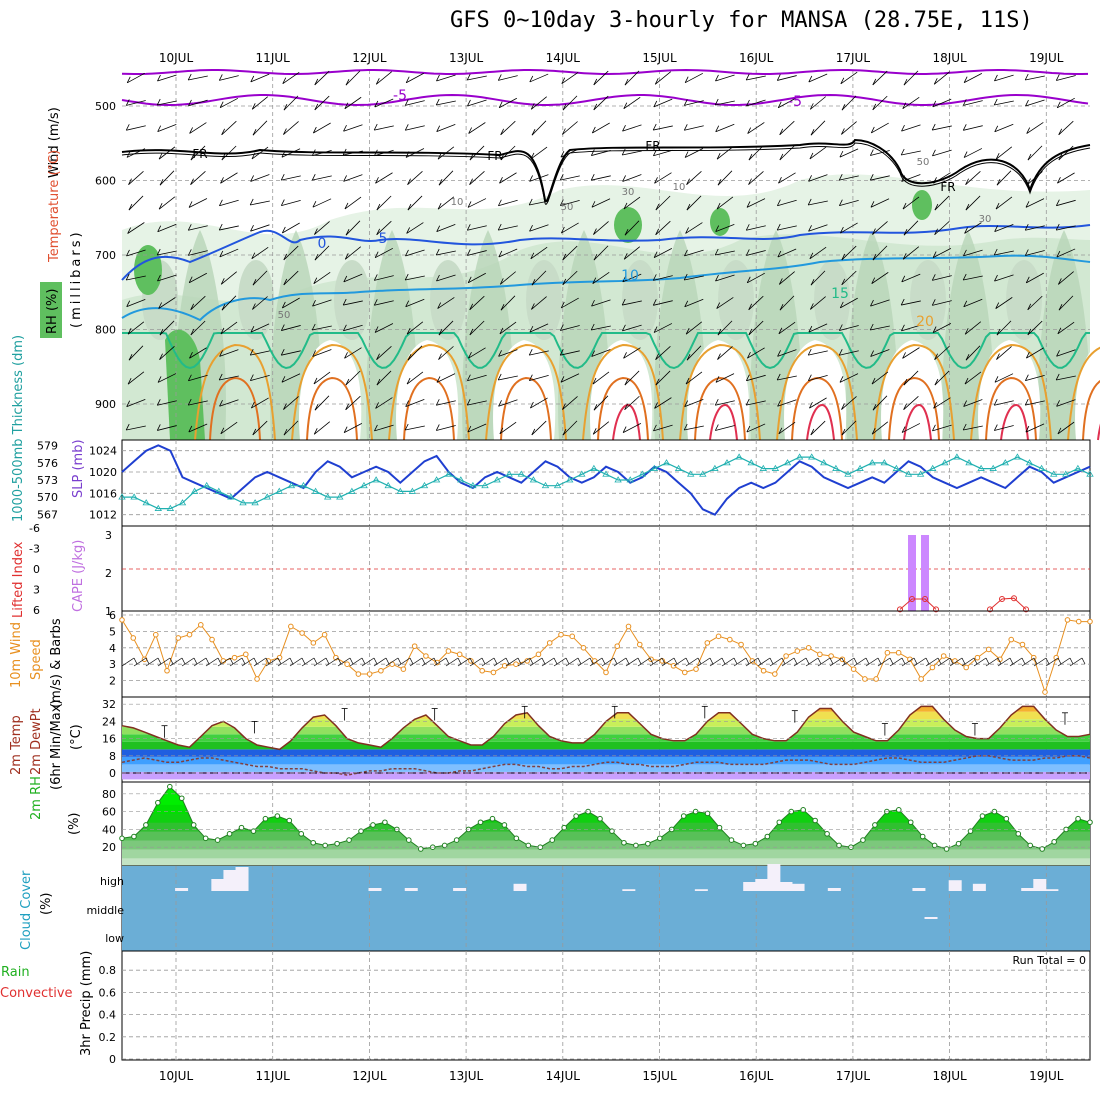  I want to click on y-tick-label: -3, so click(34, 549).